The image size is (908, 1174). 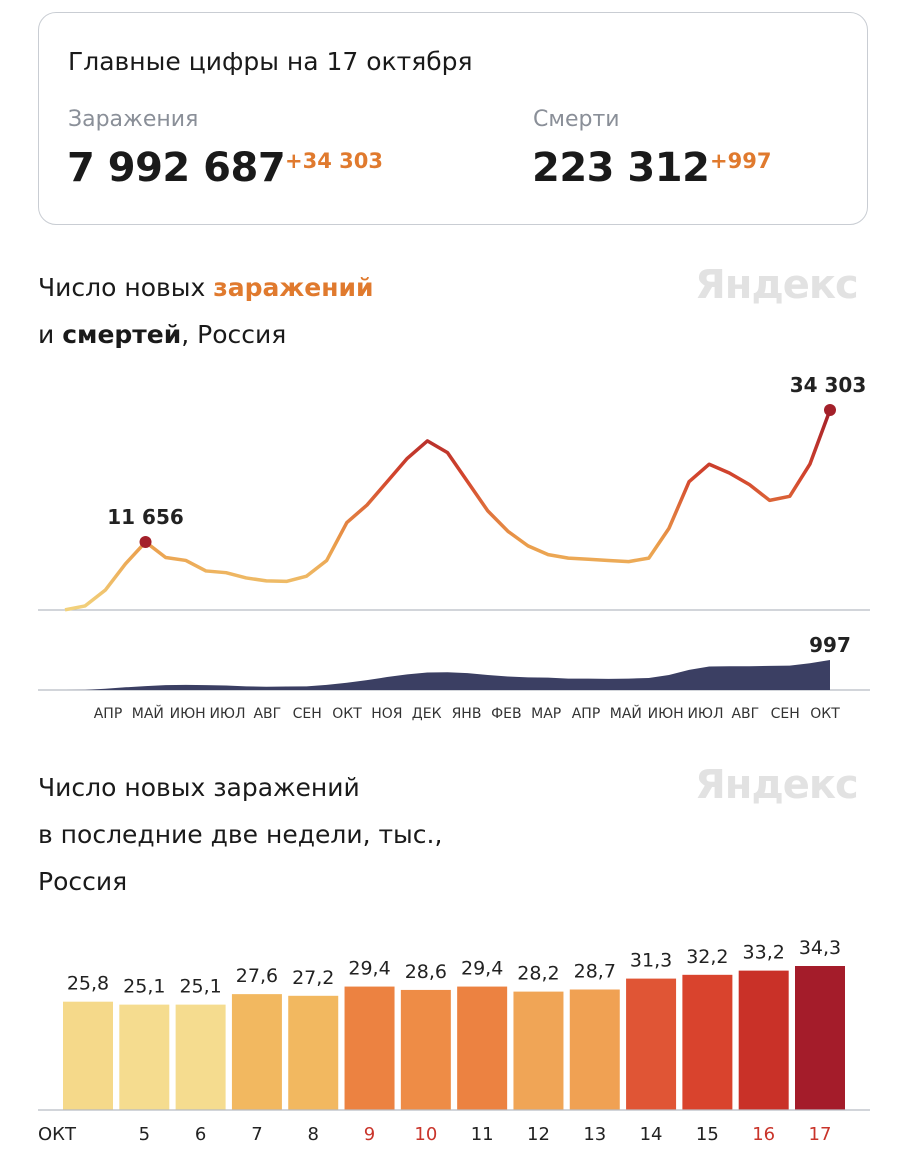 I want to click on title-part: Число новых, so click(x=126, y=287).